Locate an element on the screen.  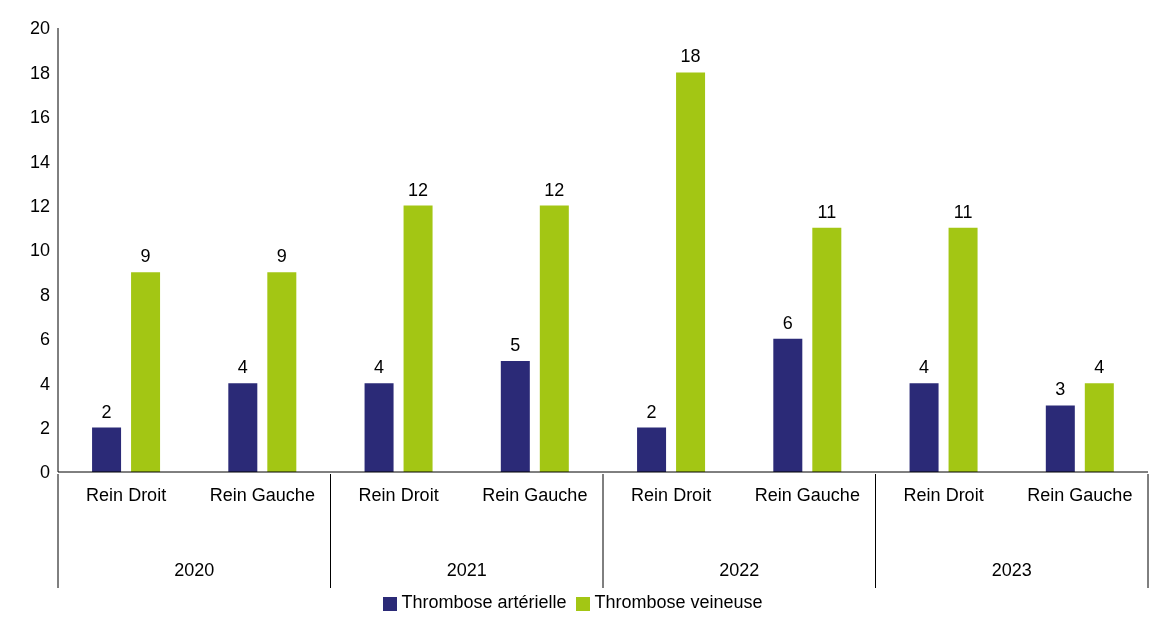
y-tick-label: 2 is located at coordinates (44, 427).